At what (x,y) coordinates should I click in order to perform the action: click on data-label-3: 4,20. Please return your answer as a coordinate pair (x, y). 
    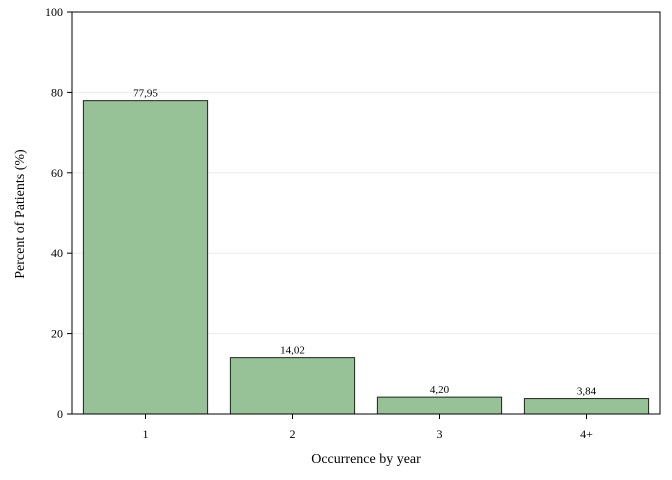
    Looking at the image, I should click on (440, 390).